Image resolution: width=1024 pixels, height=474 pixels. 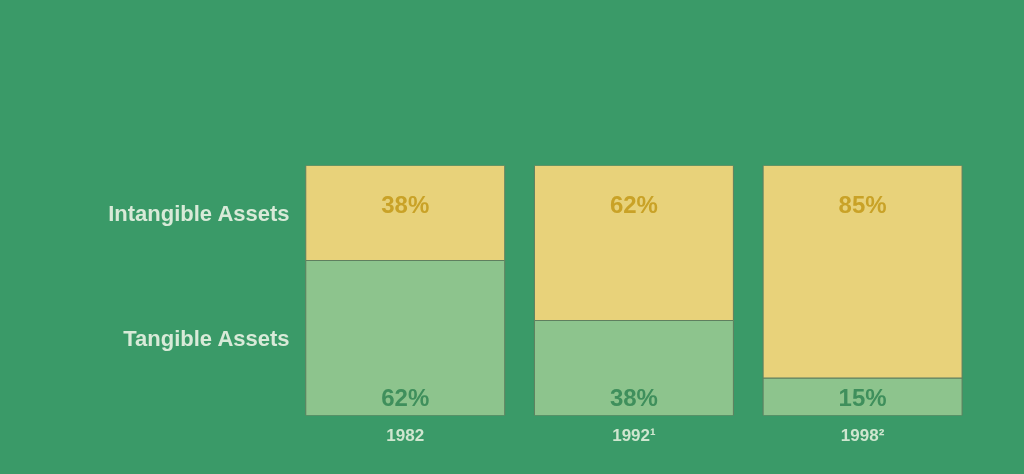 I want to click on data-label: 15%, so click(x=862, y=397).